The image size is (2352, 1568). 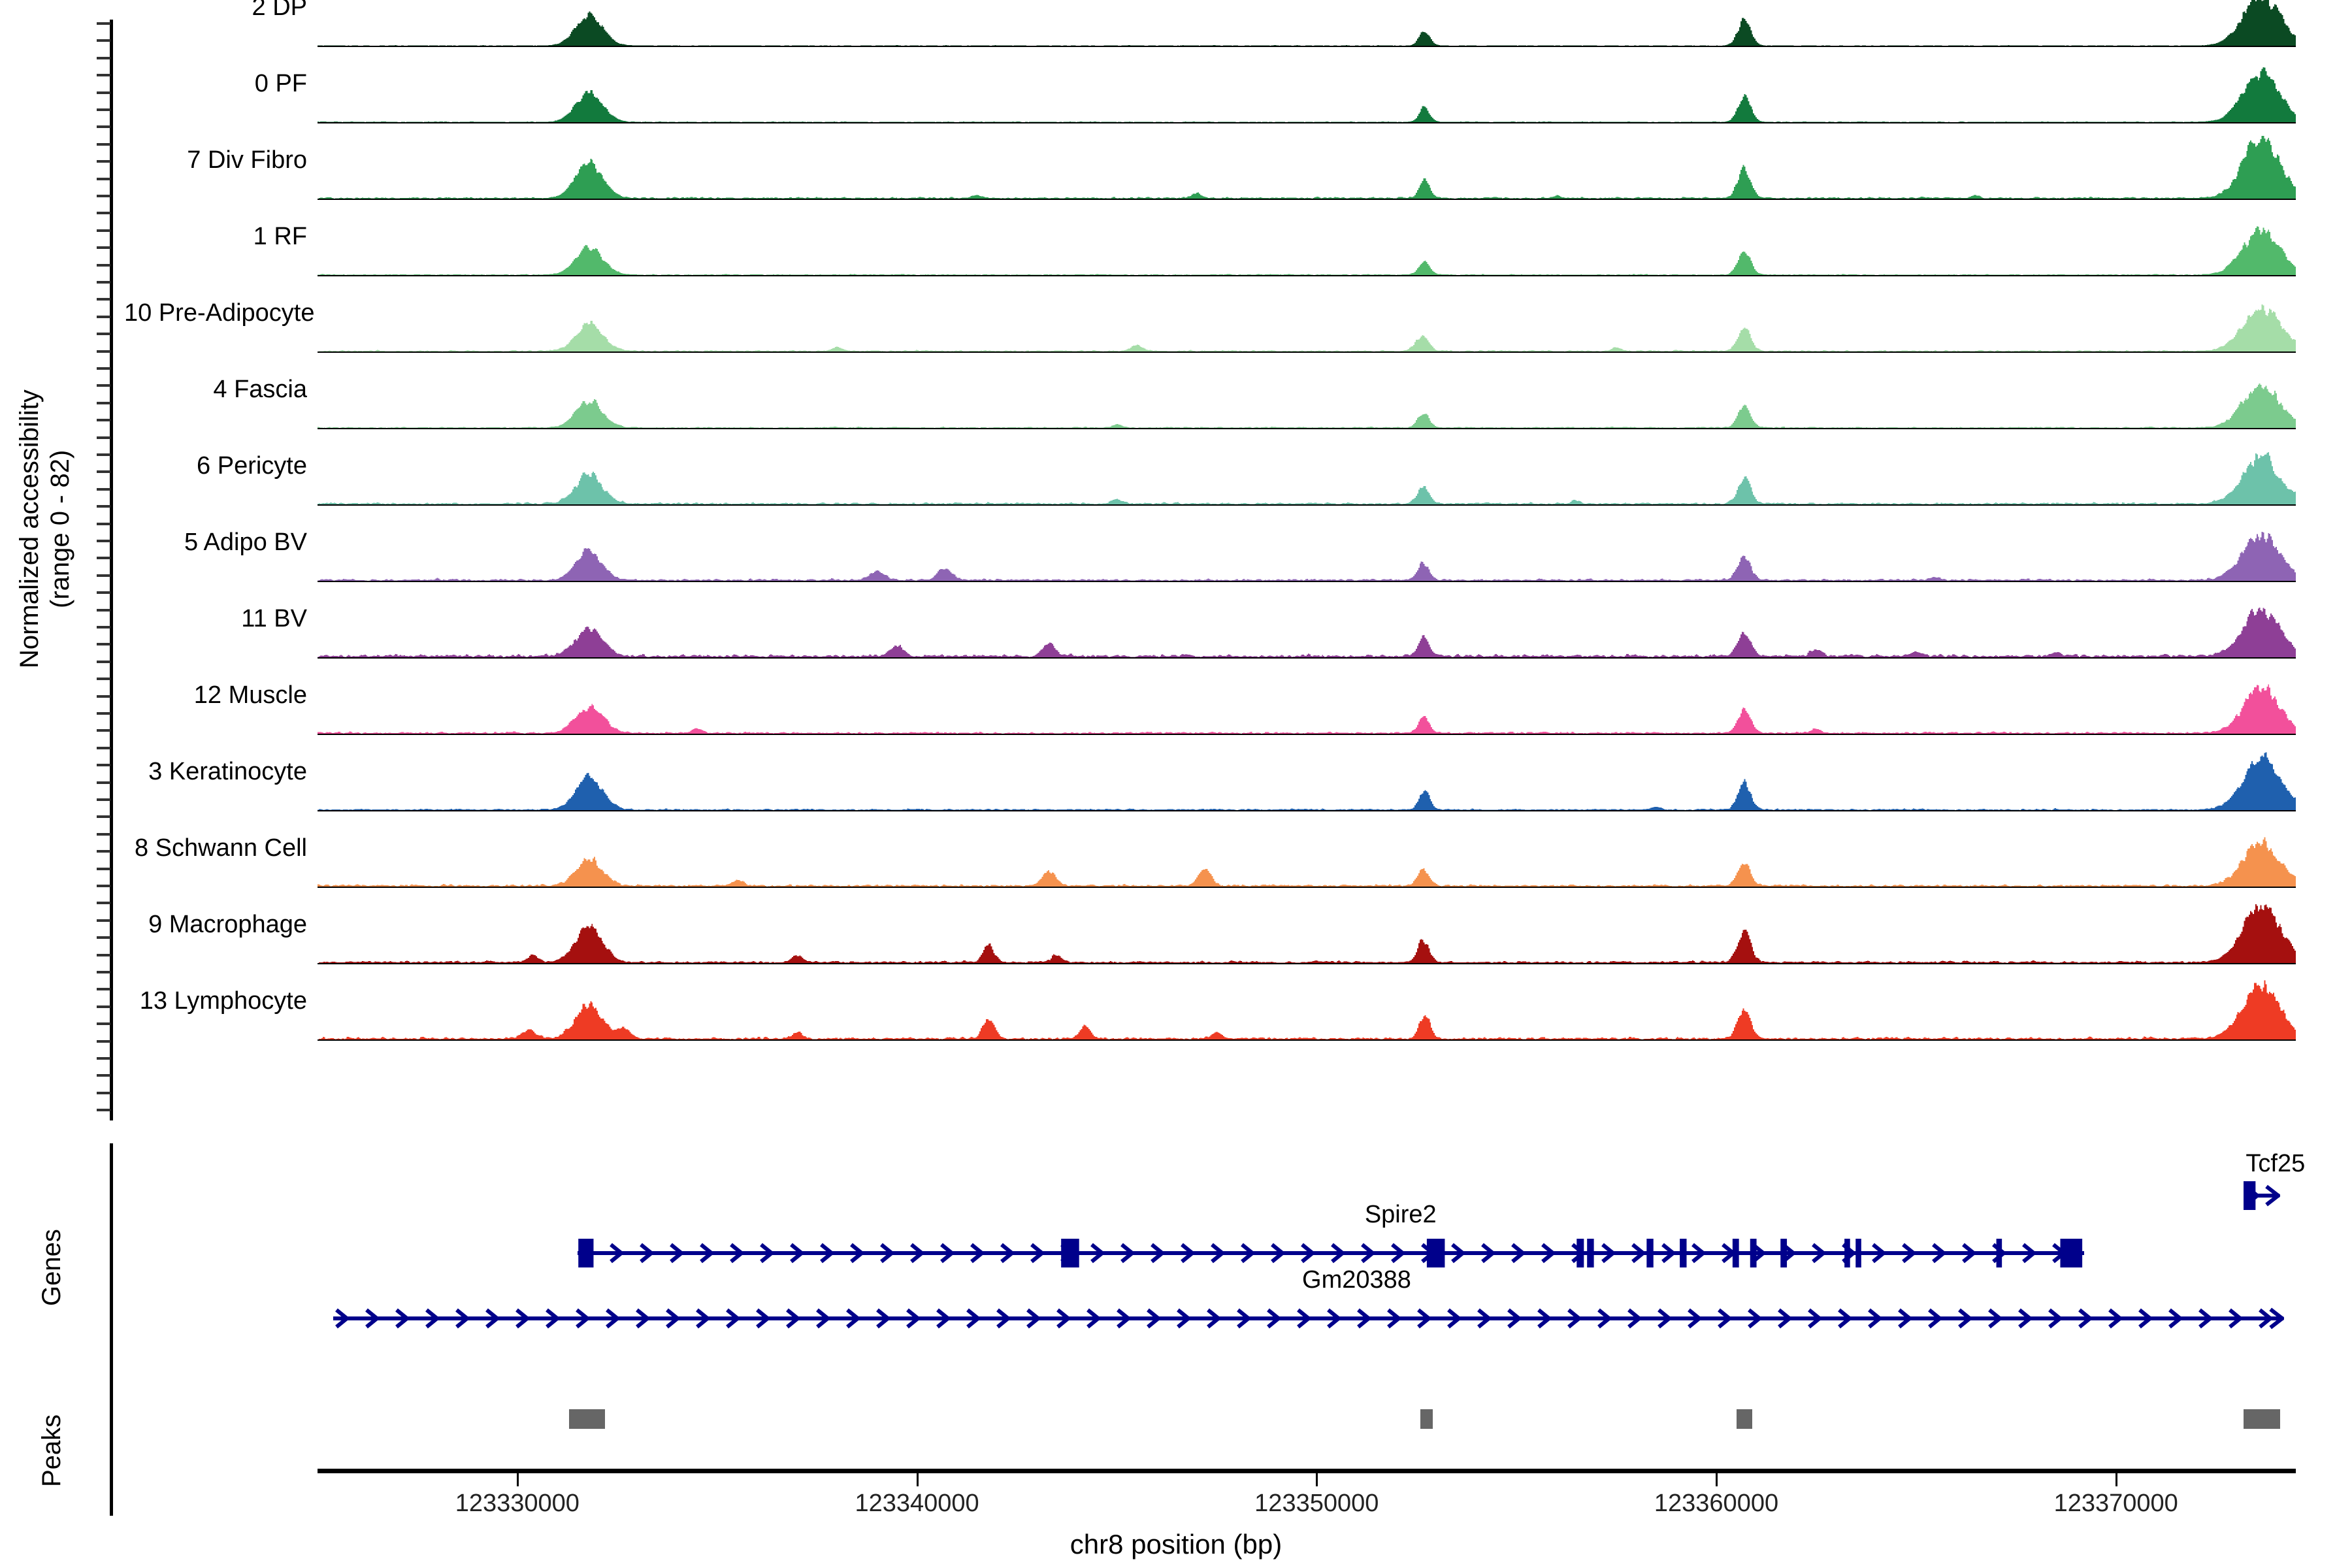 I want to click on x-axis-tick-label: 123330000, so click(x=517, y=1503).